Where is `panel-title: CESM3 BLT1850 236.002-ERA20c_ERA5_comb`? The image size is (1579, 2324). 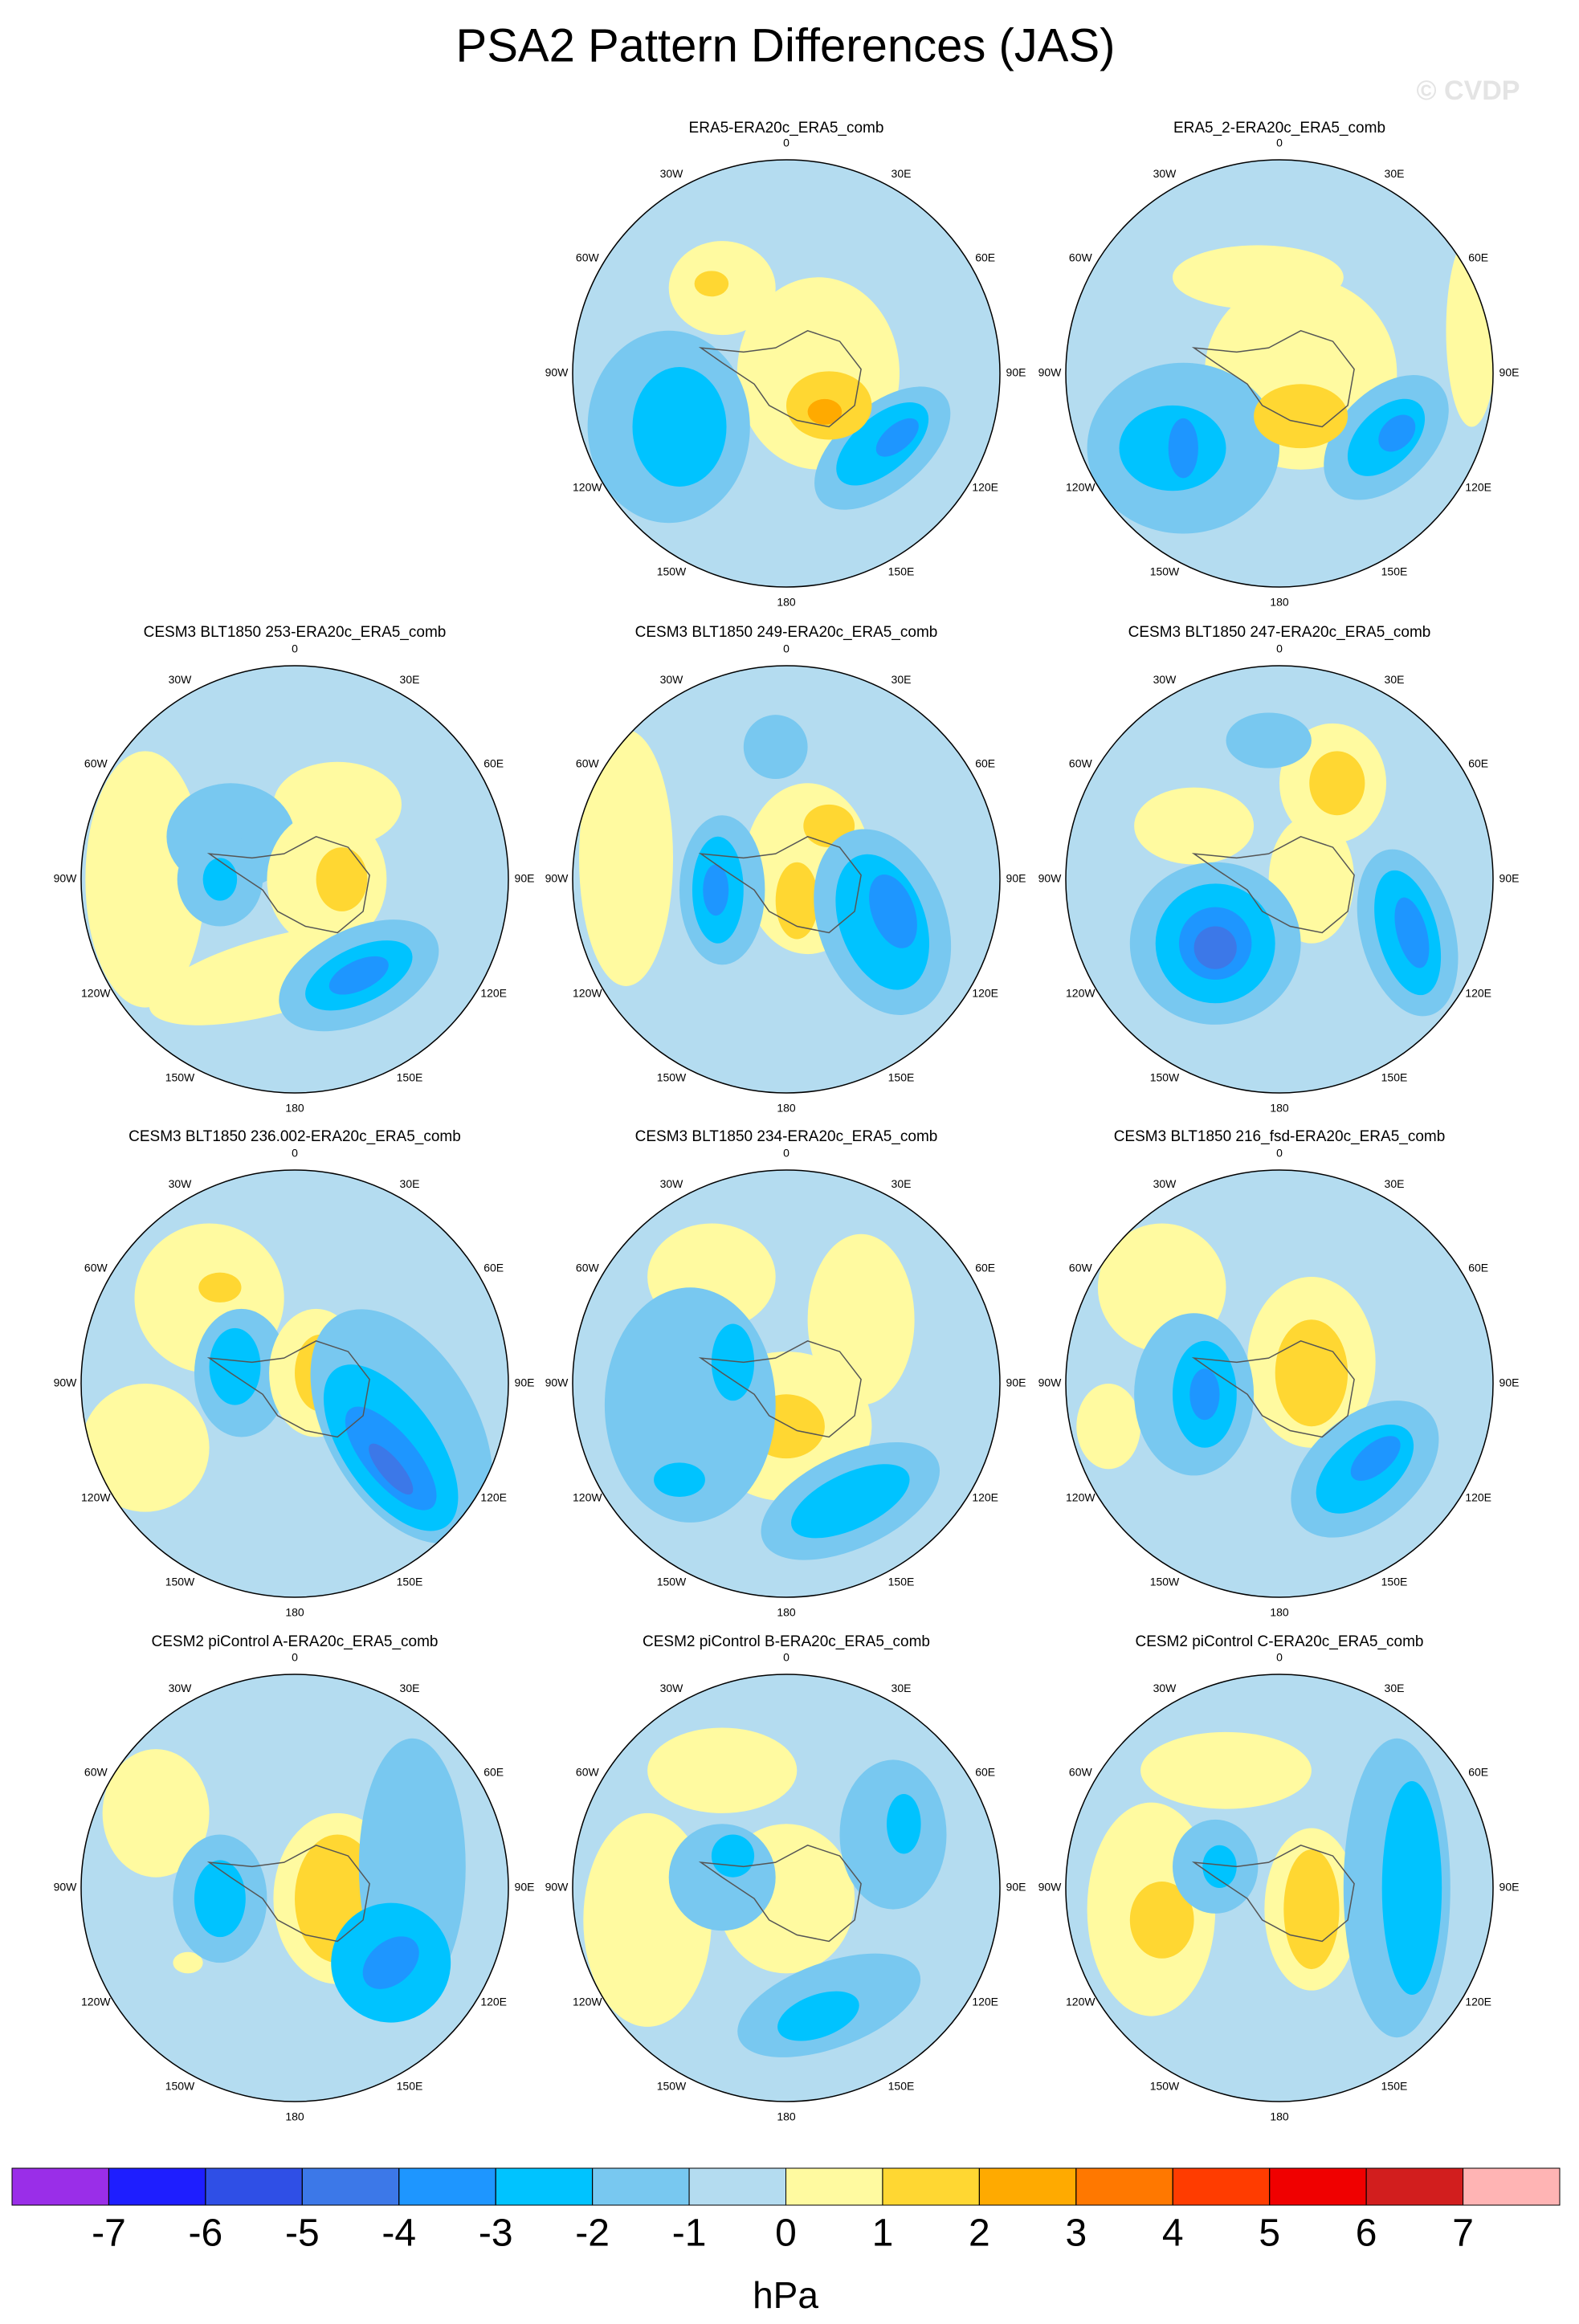
panel-title: CESM3 BLT1850 236.002-ERA20c_ERA5_comb is located at coordinates (295, 1137).